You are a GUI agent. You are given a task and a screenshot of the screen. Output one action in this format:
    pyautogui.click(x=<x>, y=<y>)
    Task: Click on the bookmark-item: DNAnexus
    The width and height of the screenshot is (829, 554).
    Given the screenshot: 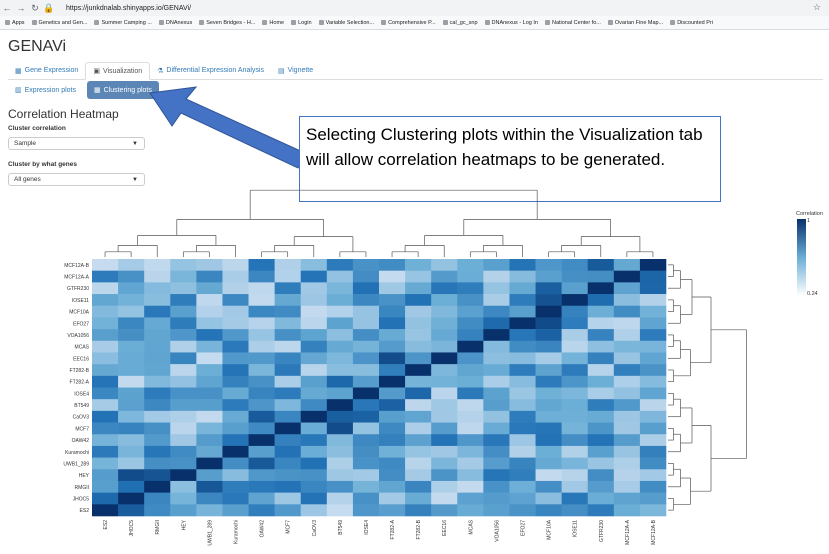 What is the action you would take?
    pyautogui.click(x=175, y=23)
    